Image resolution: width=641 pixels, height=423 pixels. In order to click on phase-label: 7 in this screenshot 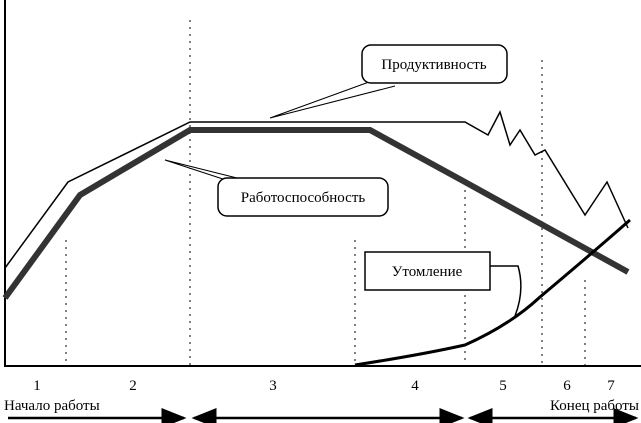, I will do `click(611, 386)`.